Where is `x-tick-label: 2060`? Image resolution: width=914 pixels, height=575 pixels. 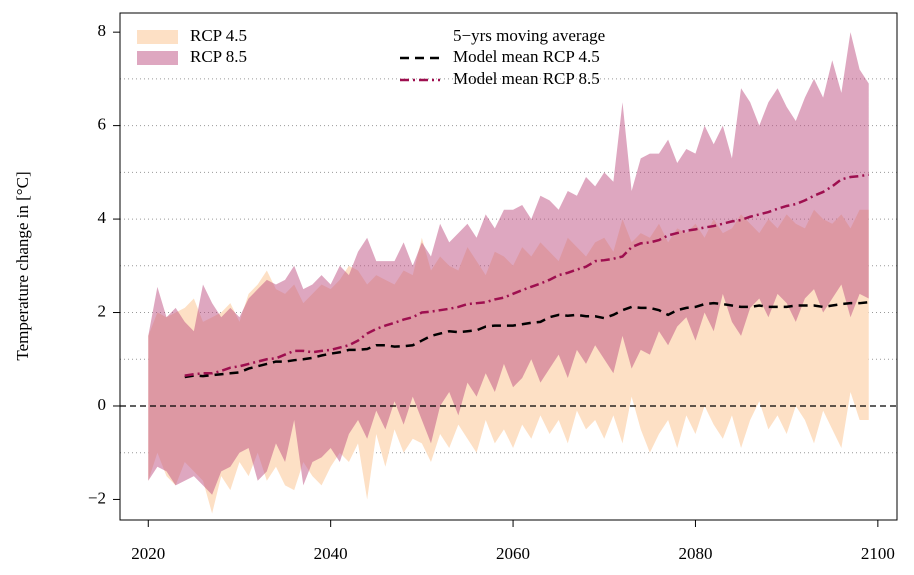
x-tick-label: 2060 is located at coordinates (513, 553).